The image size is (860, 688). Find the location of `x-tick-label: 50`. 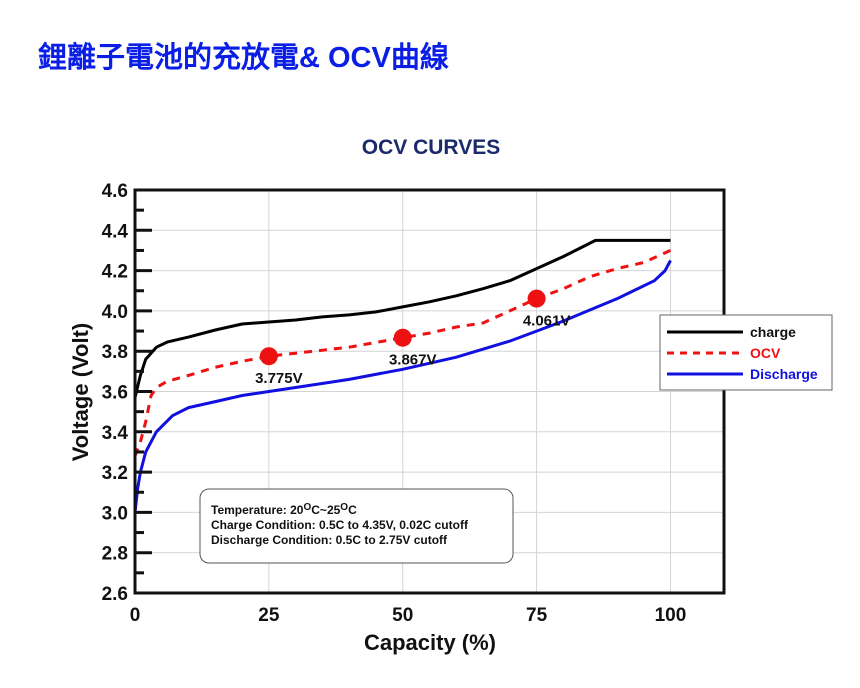

x-tick-label: 50 is located at coordinates (402, 615).